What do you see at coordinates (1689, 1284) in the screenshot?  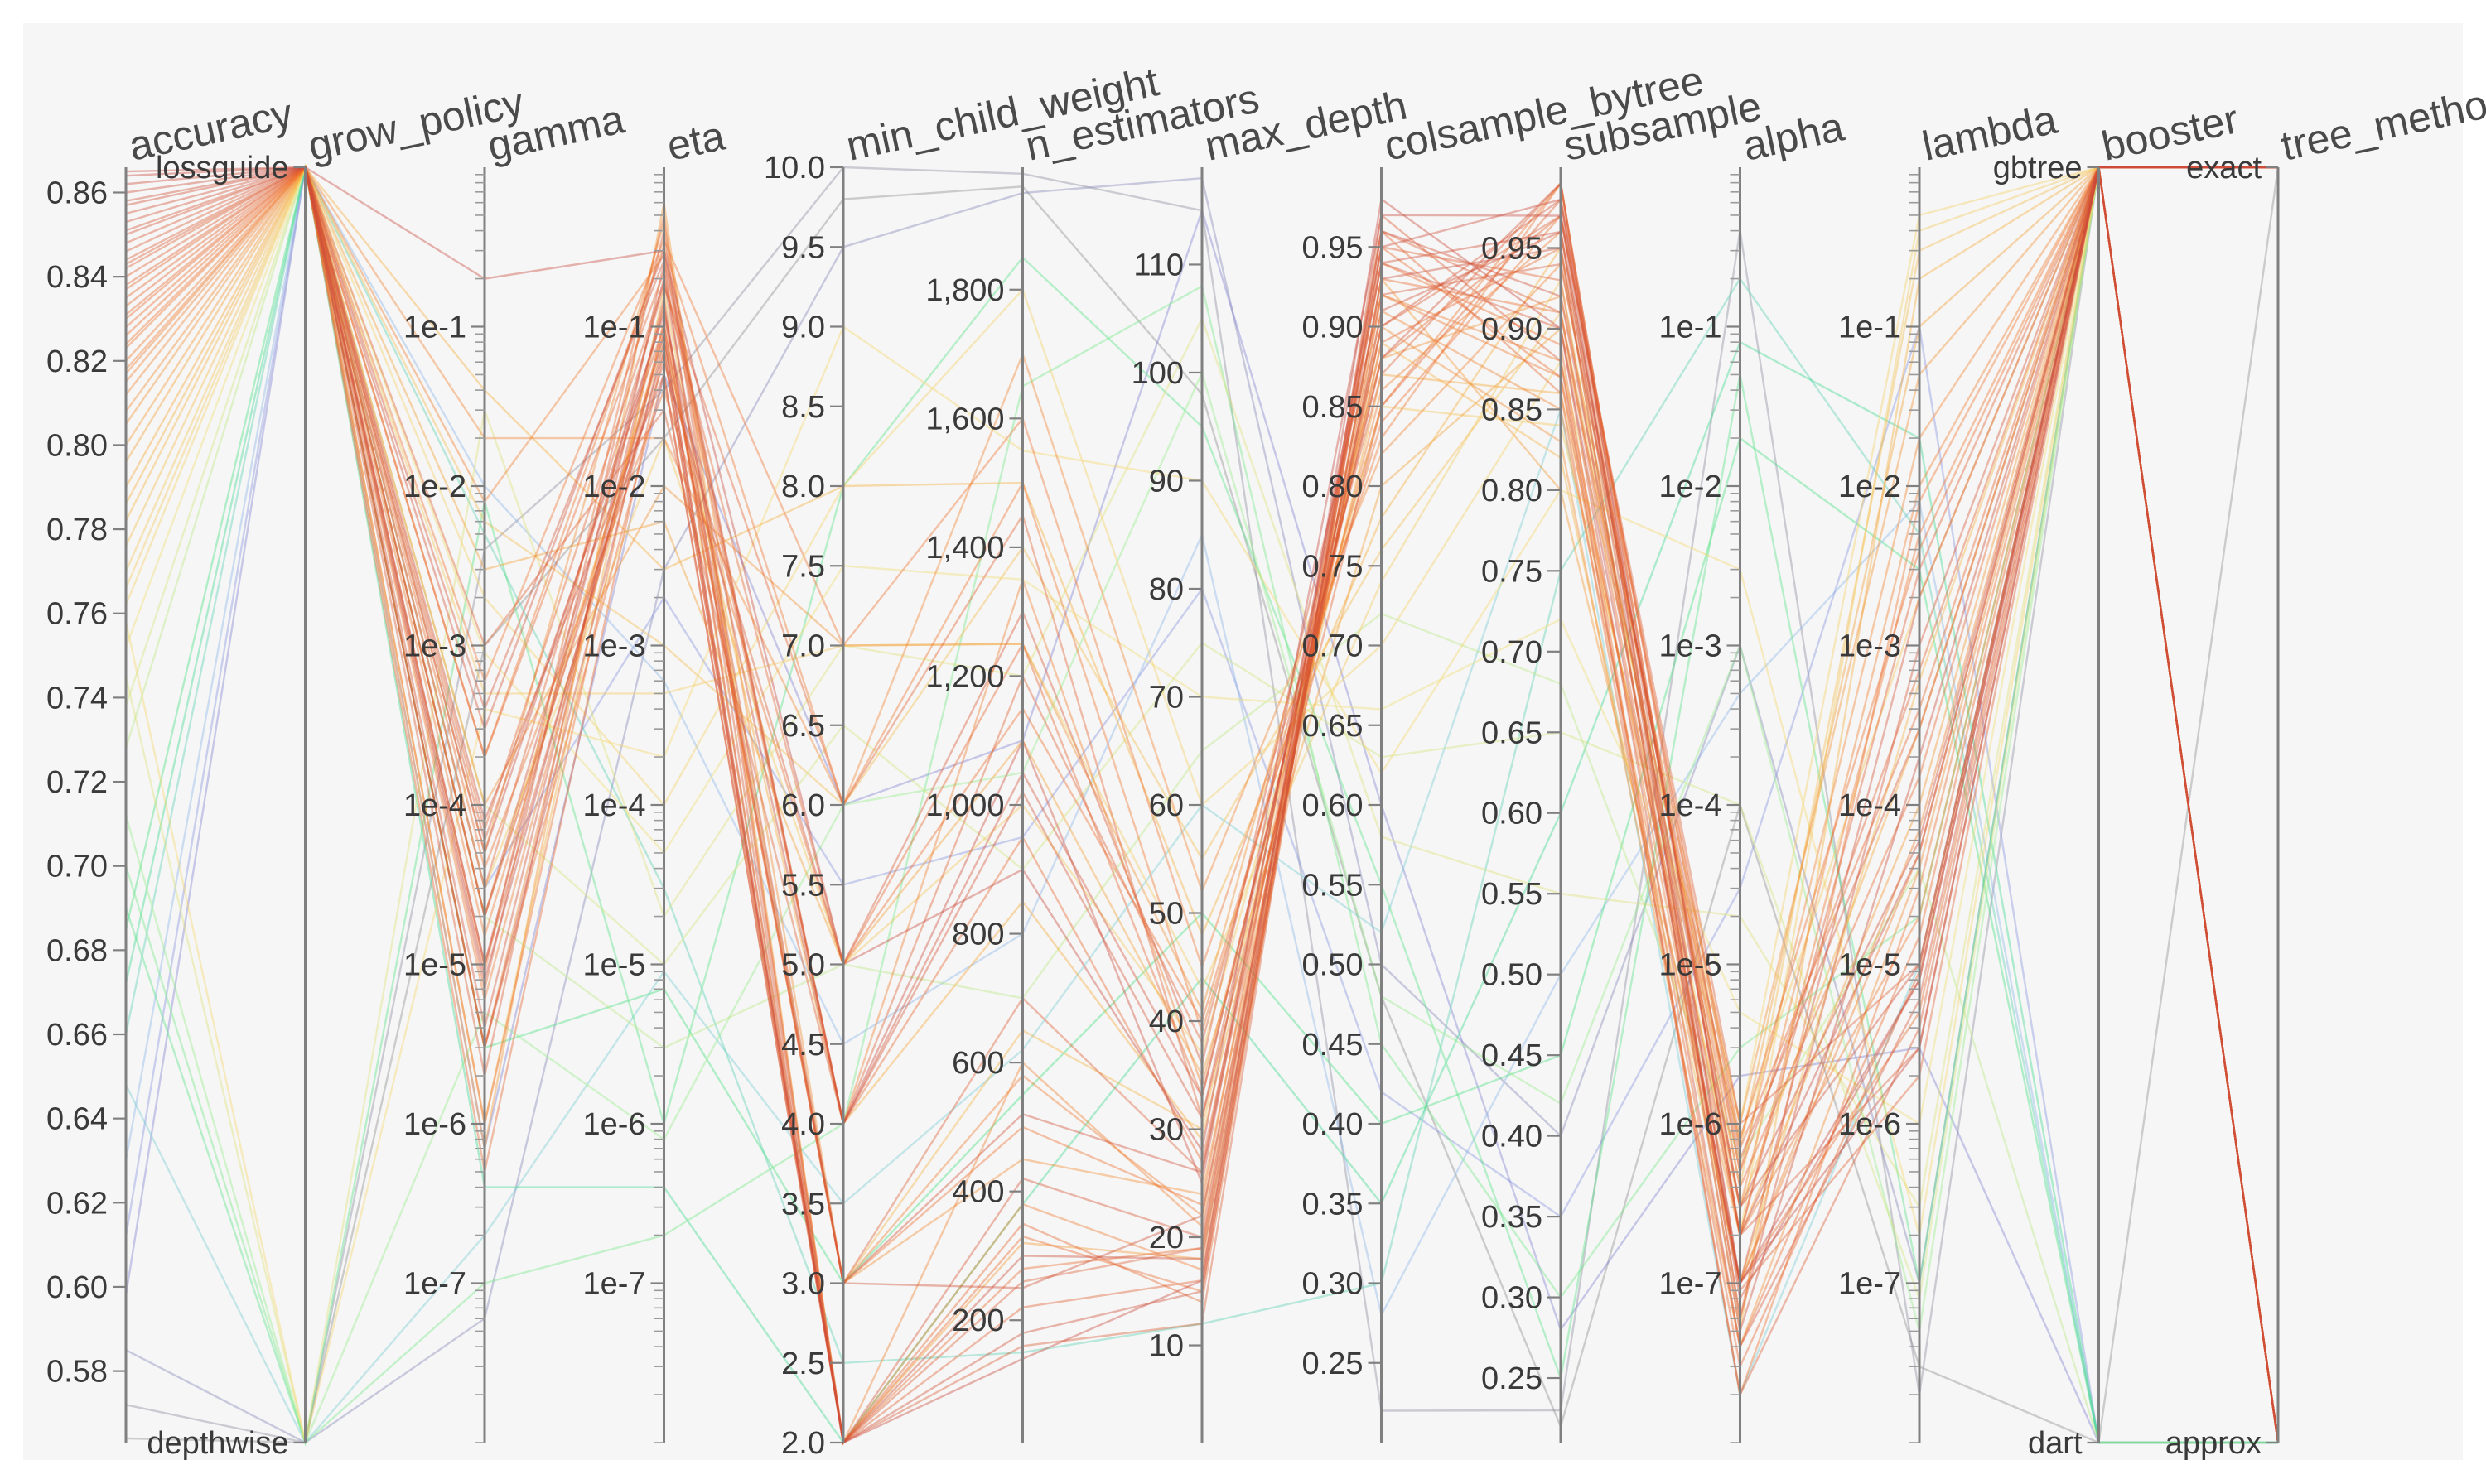 I see `tick-label-alpha-0: 1e-7` at bounding box center [1689, 1284].